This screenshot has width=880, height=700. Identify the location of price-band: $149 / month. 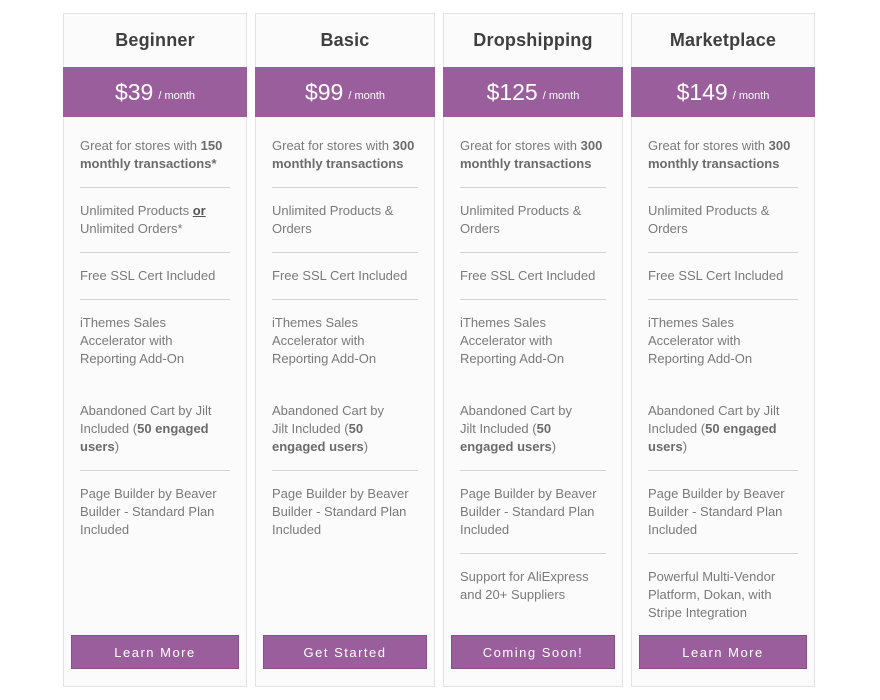
(723, 92).